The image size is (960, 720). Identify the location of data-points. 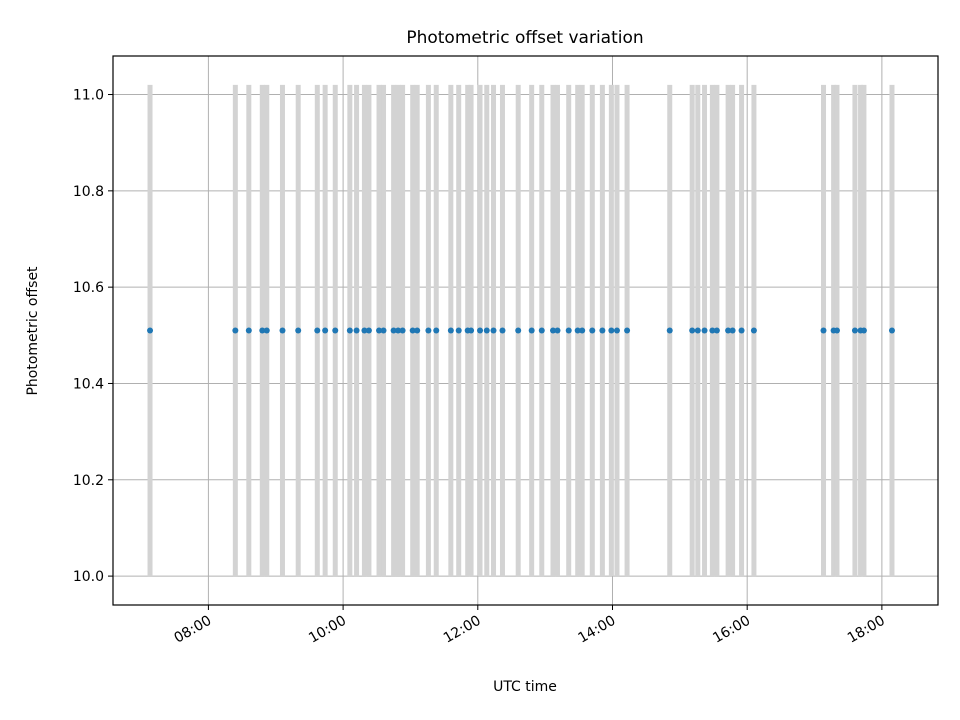
(521, 330).